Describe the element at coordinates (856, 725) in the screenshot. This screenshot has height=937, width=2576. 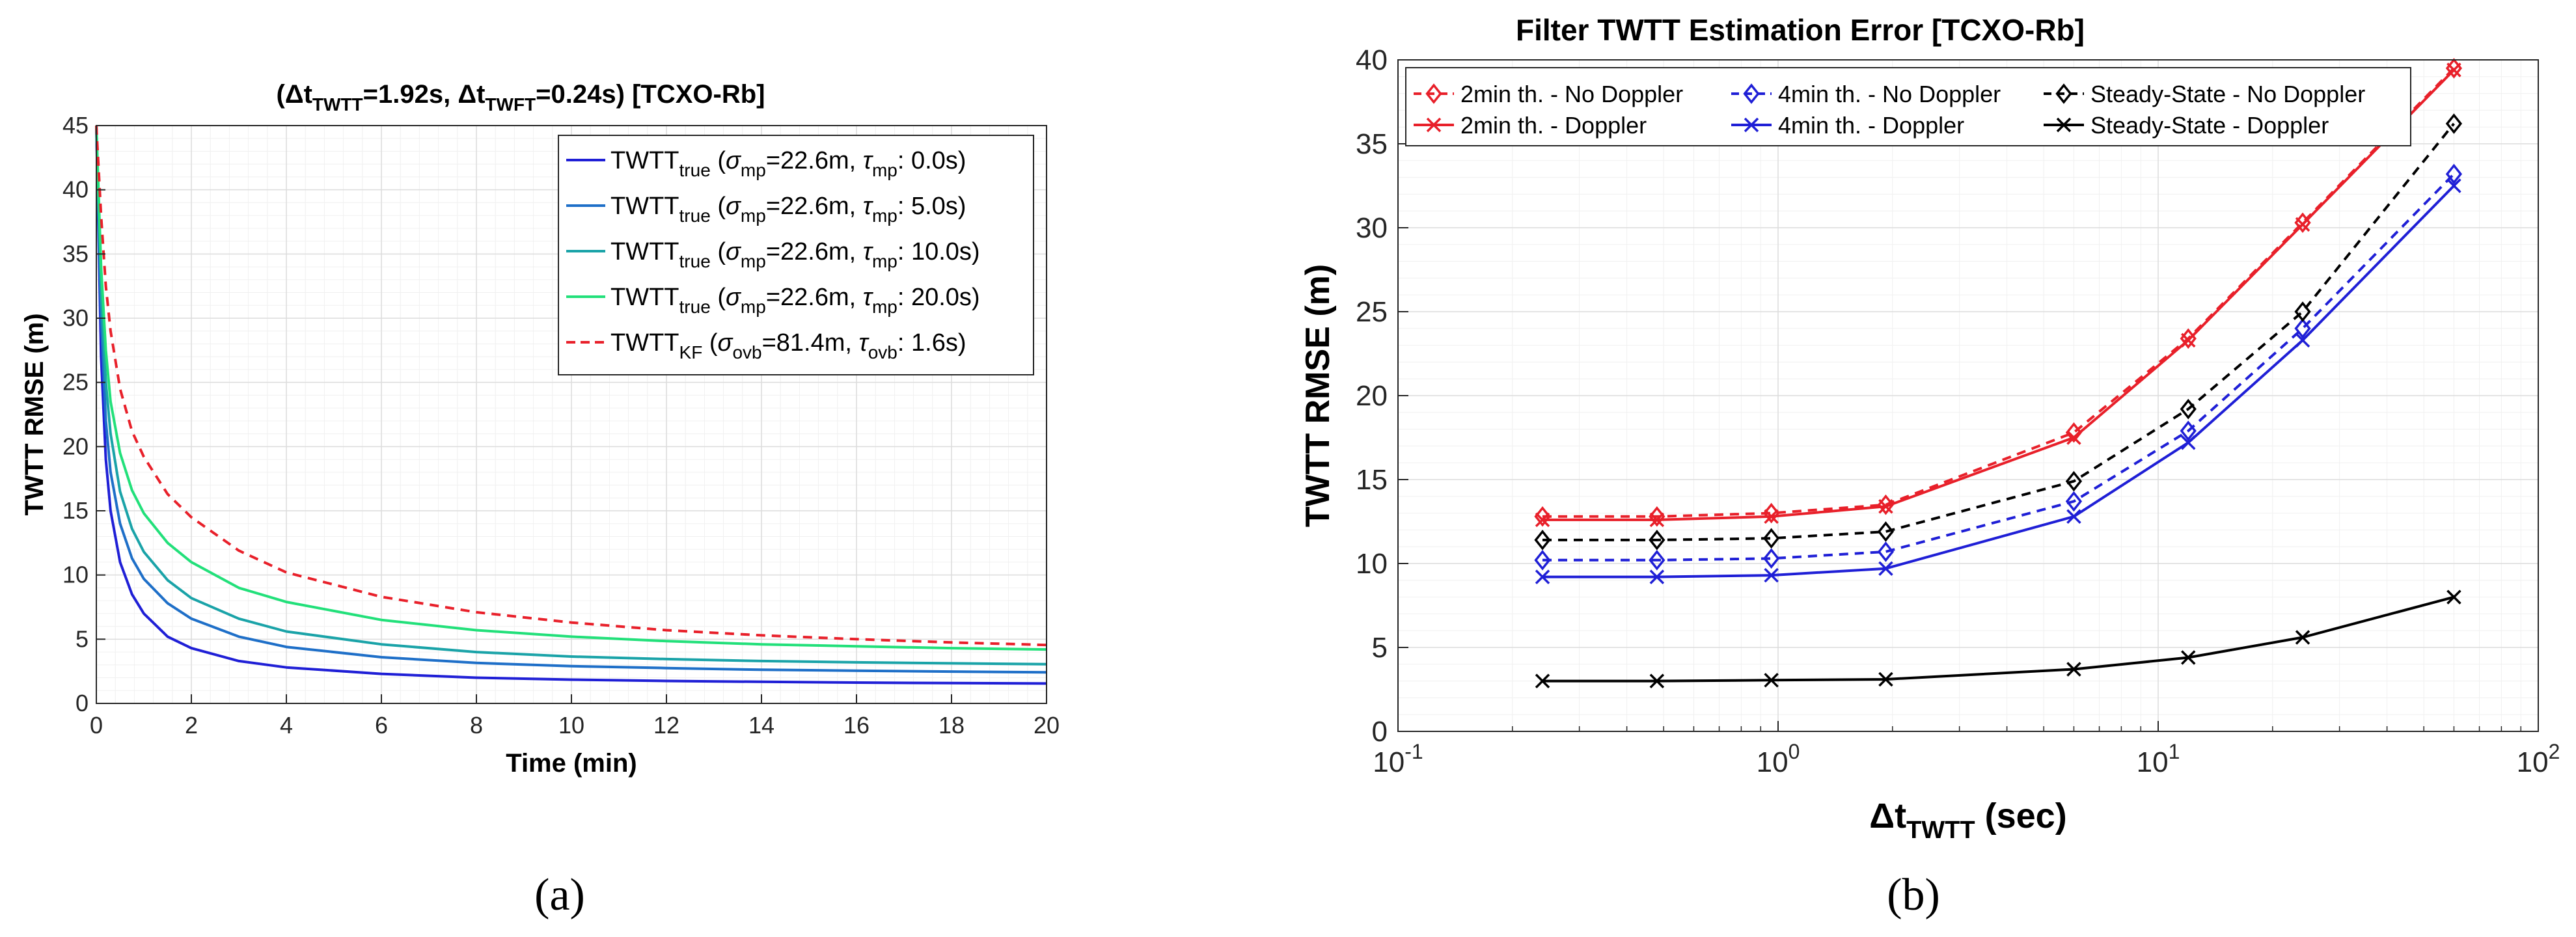
I see `chart-a-xtick-label: 16` at that location.